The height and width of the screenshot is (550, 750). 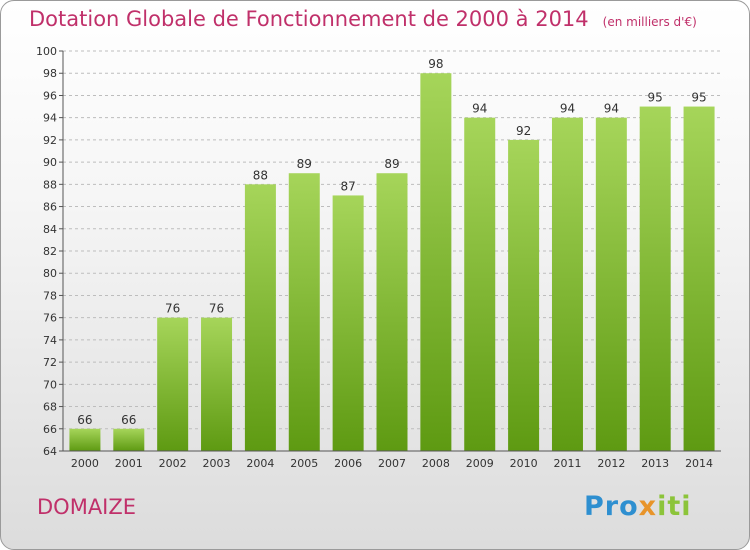 What do you see at coordinates (523, 131) in the screenshot?
I see `data-label: 92` at bounding box center [523, 131].